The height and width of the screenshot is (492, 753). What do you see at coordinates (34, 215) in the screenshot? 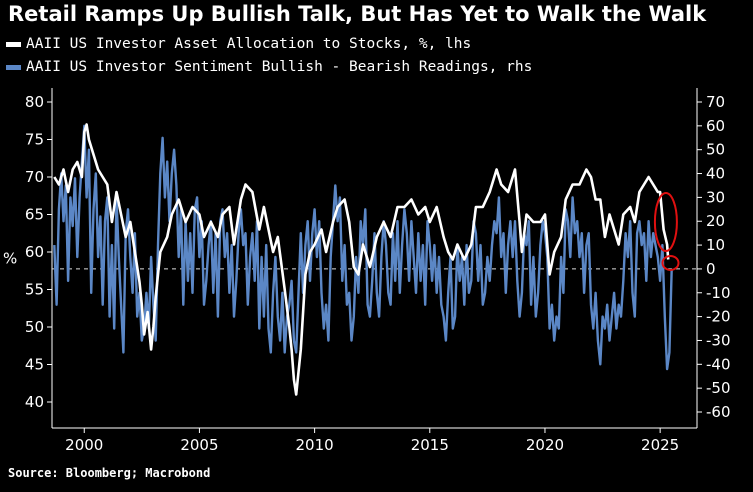
I see `left-tick-label: 65` at bounding box center [34, 215].